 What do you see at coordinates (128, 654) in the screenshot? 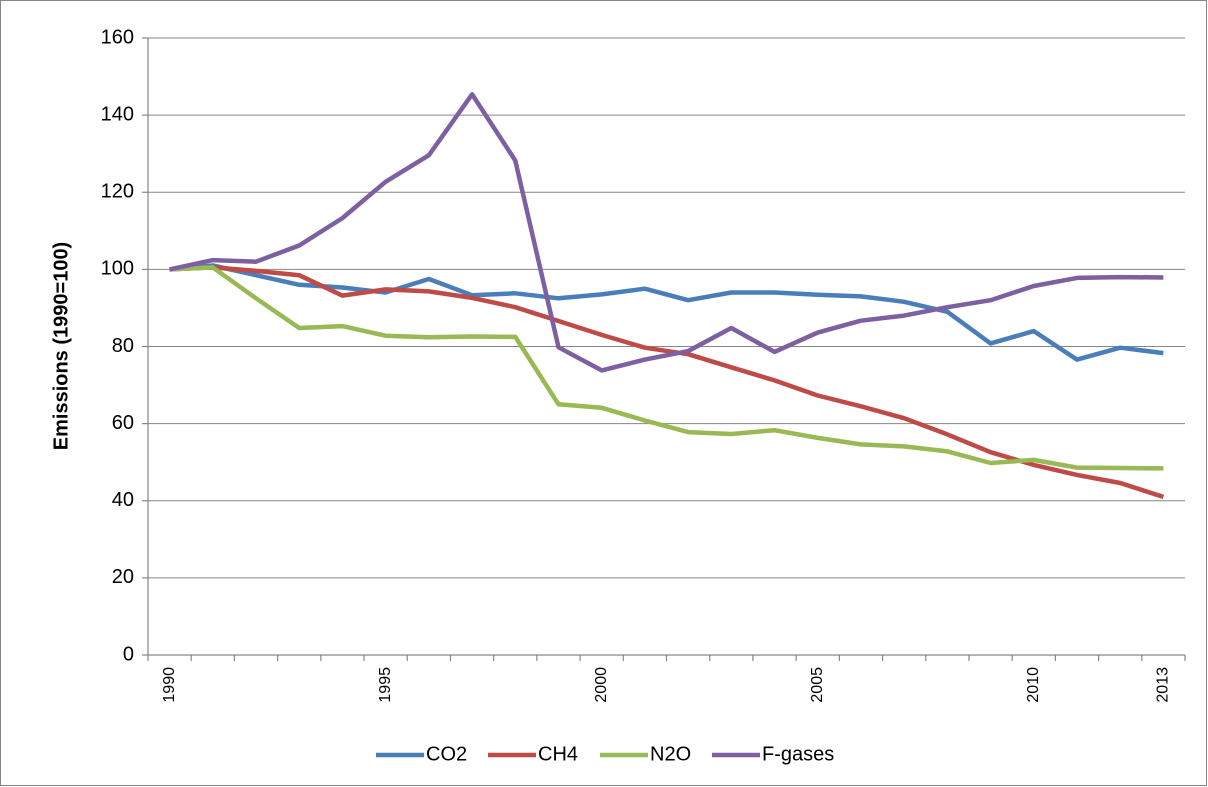
I see `y-tick-label: 0` at bounding box center [128, 654].